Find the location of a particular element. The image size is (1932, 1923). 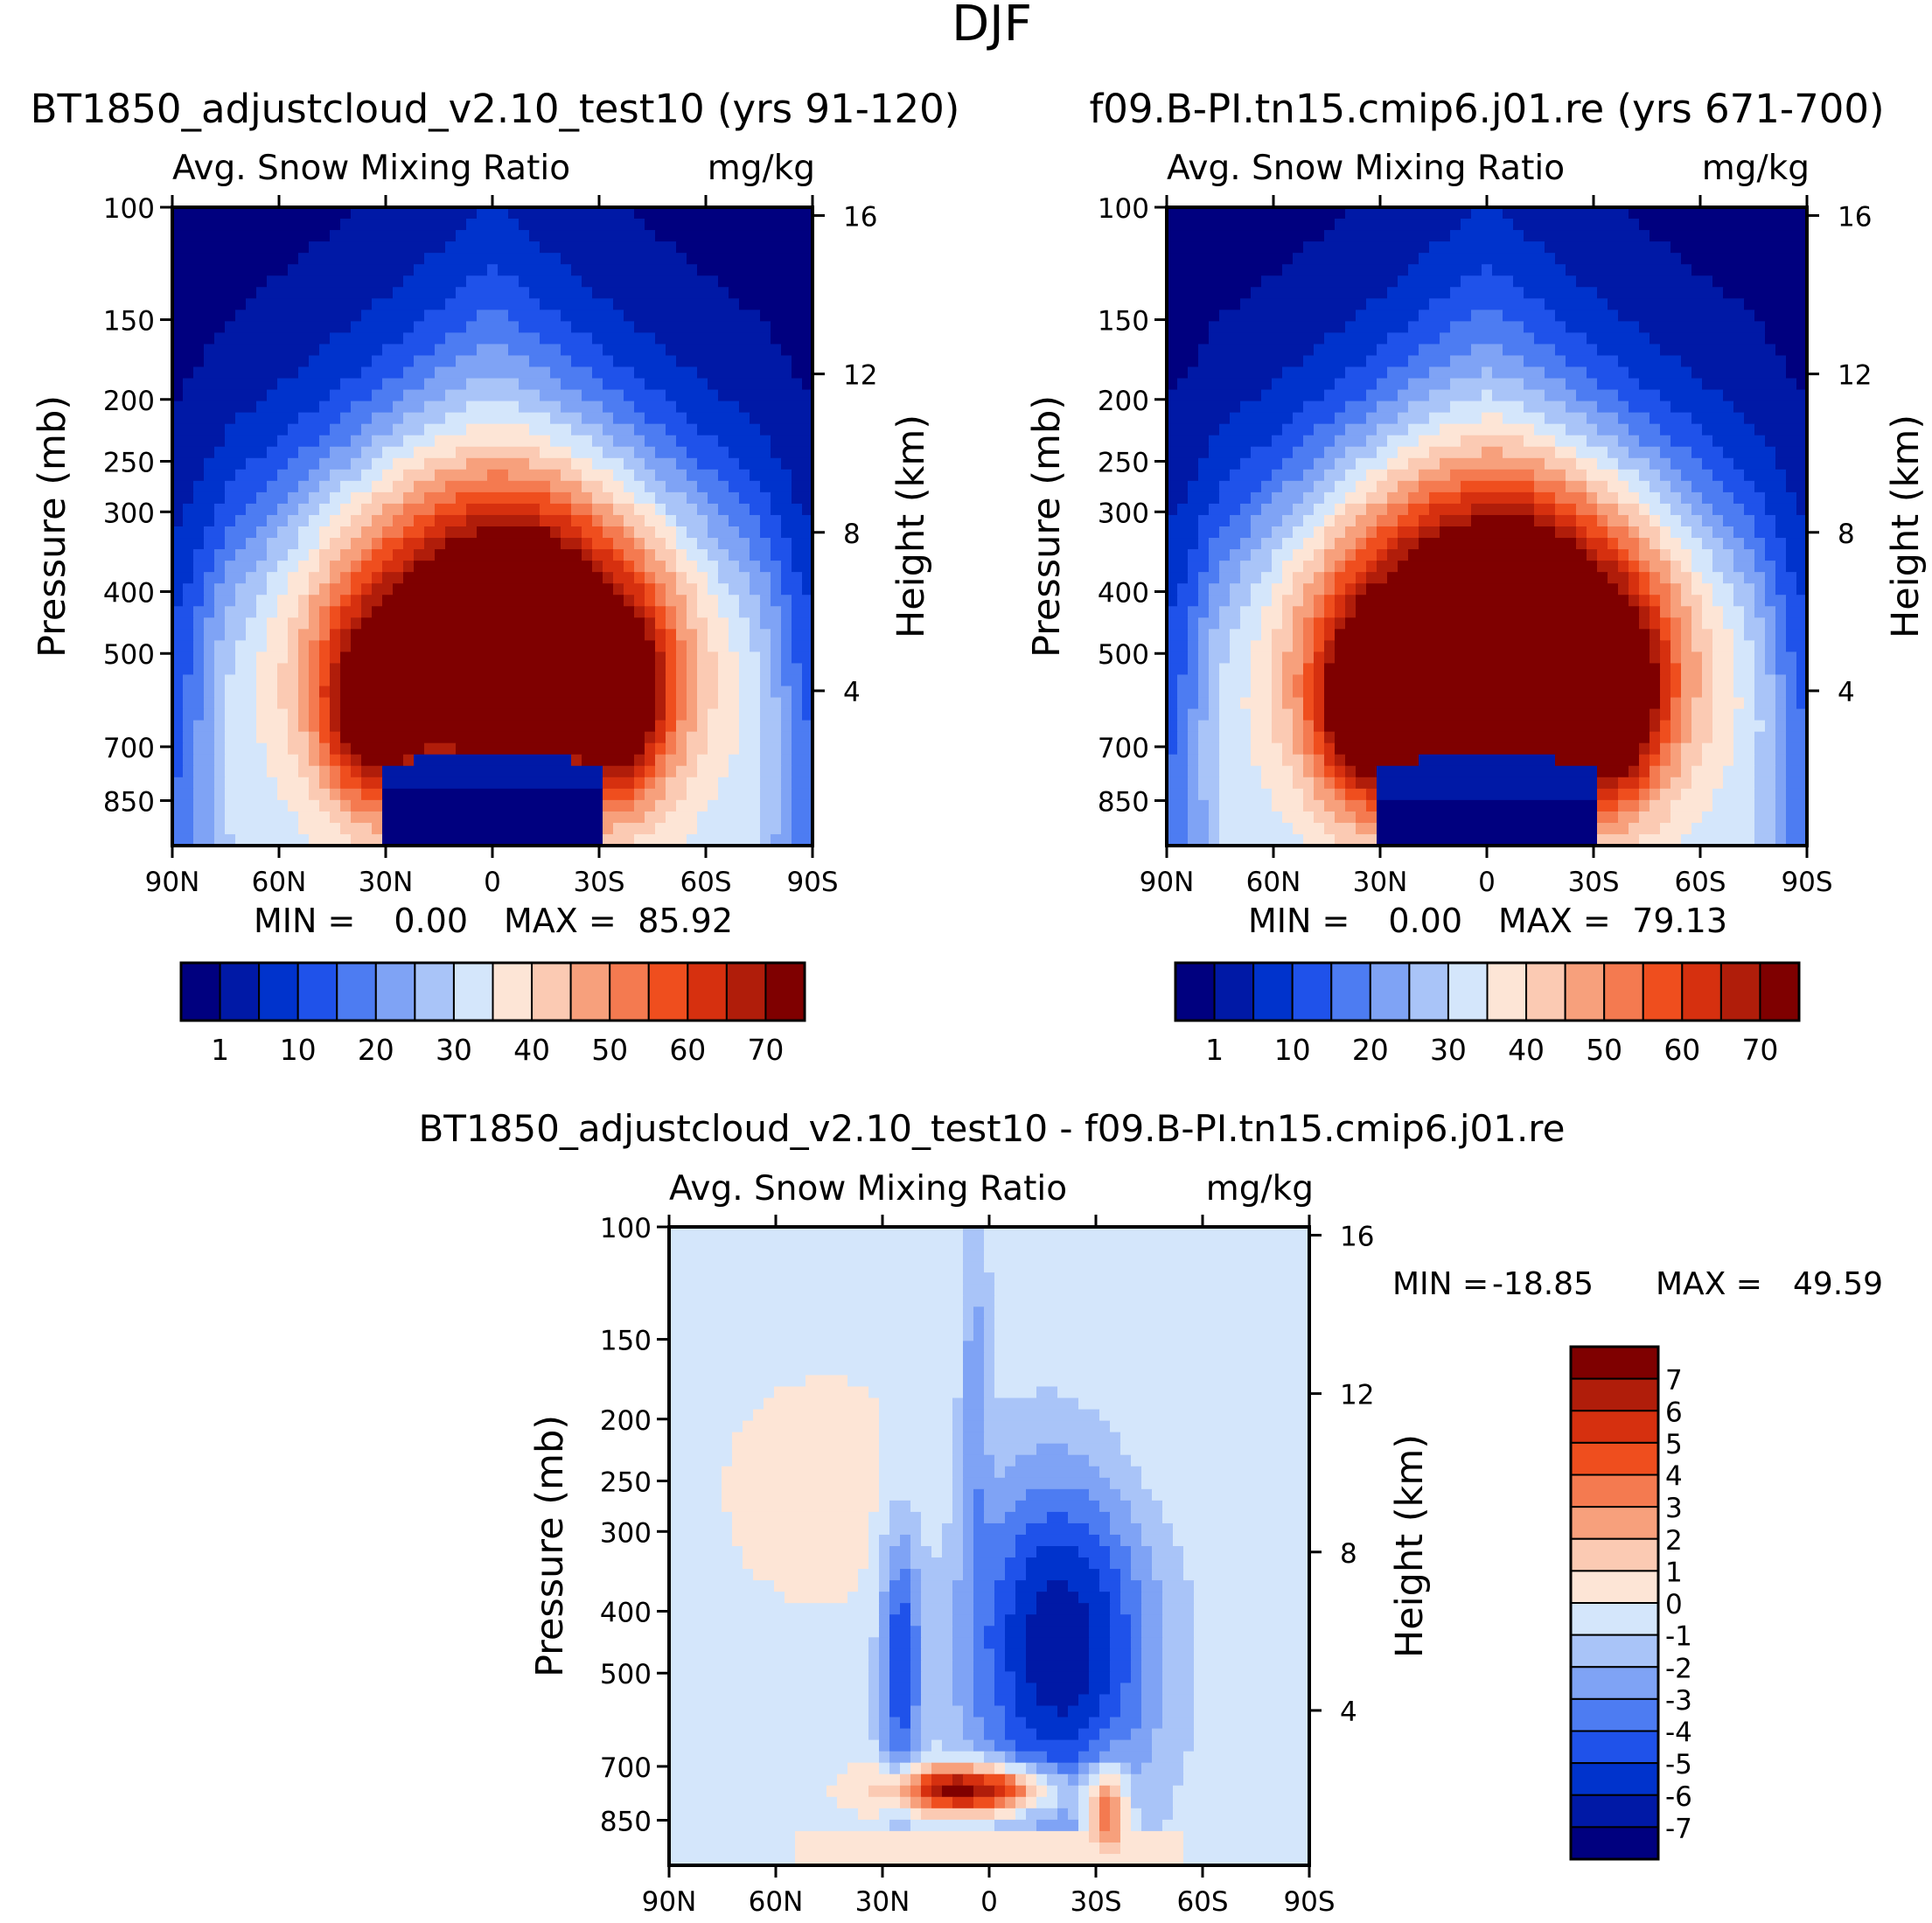

x-tick-label: 60N is located at coordinates (279, 882).